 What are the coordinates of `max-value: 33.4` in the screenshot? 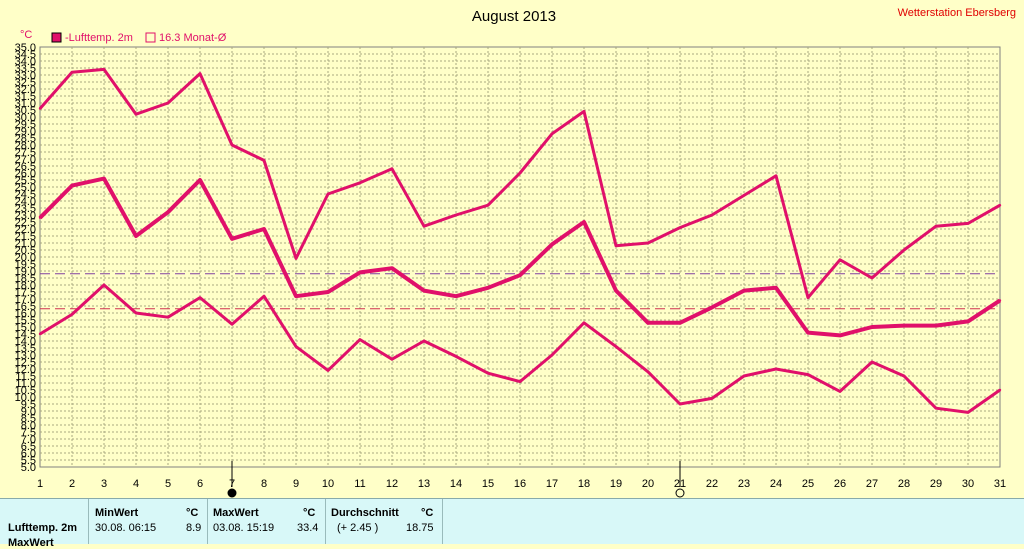 It's located at (308, 528).